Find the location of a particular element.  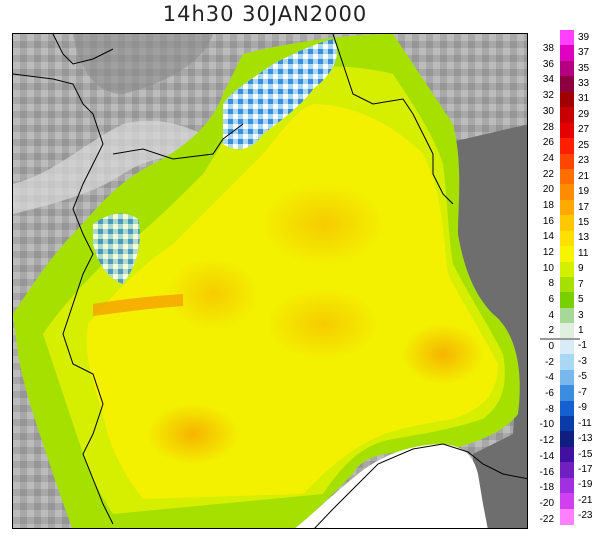

colorbar-tick-left: 6 is located at coordinates (551, 300).